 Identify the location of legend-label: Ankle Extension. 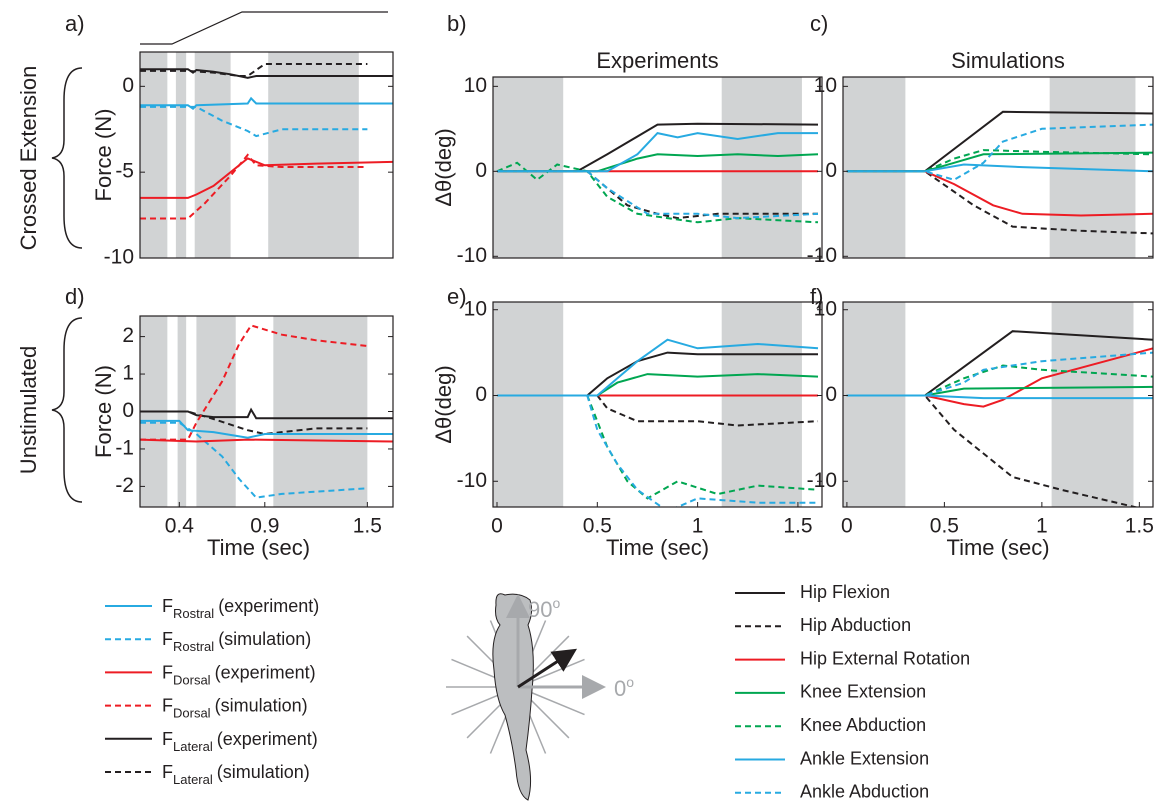
(864, 758).